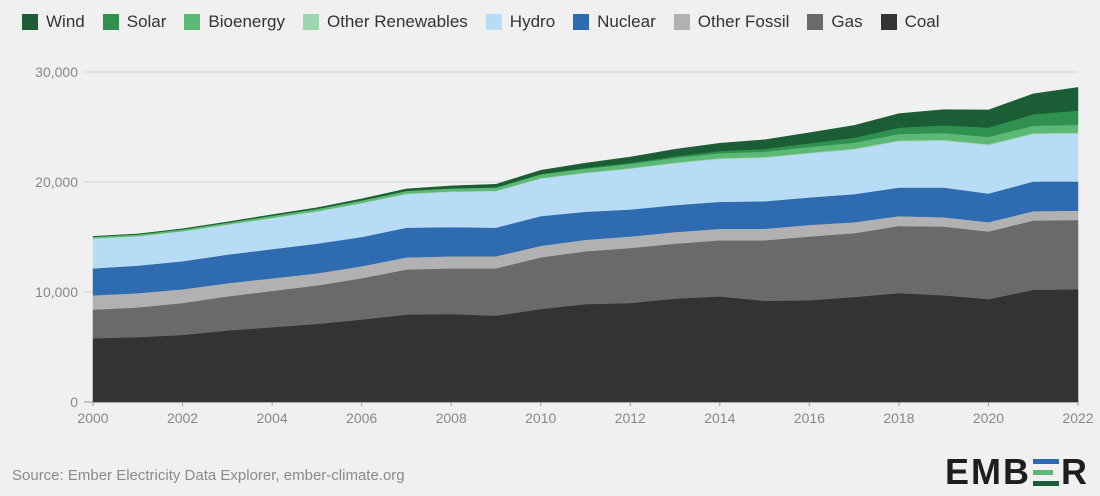 The width and height of the screenshot is (1100, 496). I want to click on legend-swatch-other-fossil, so click(681, 22).